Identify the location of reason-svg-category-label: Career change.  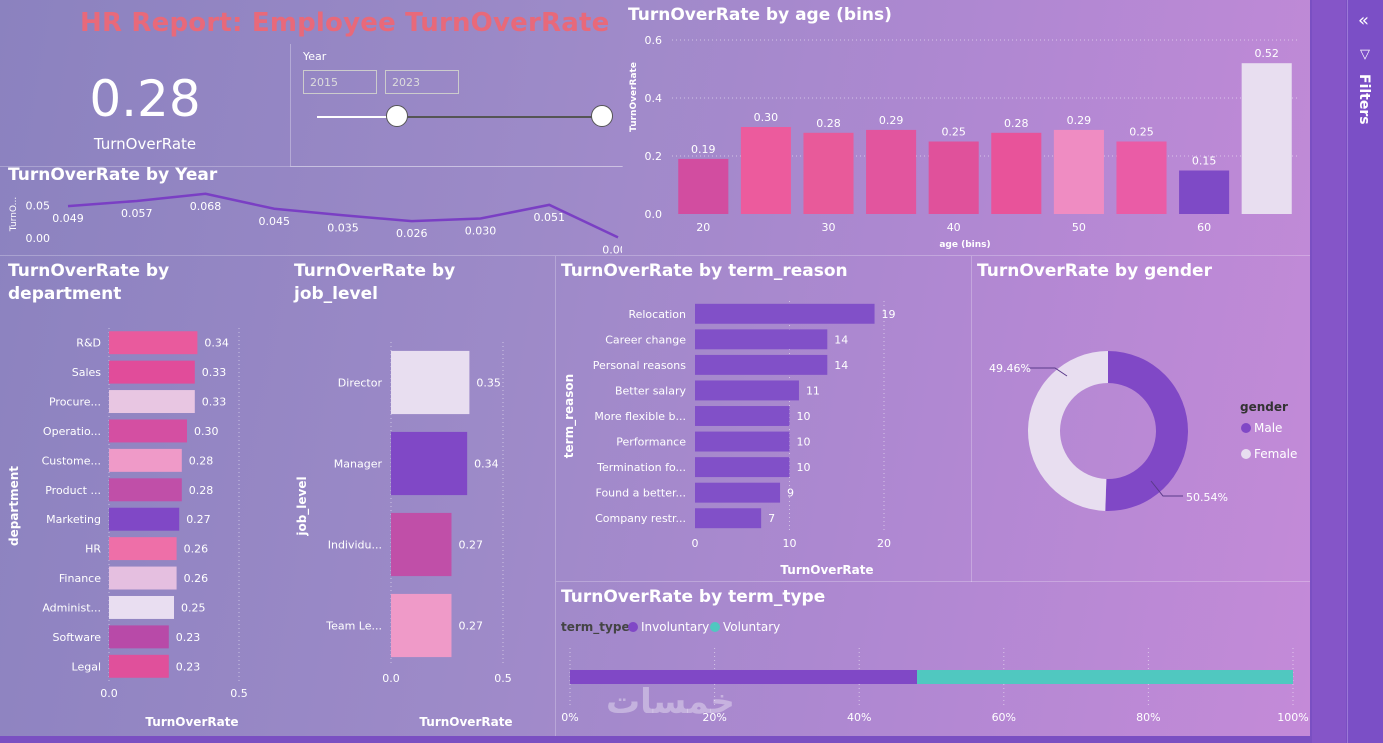
(645, 339).